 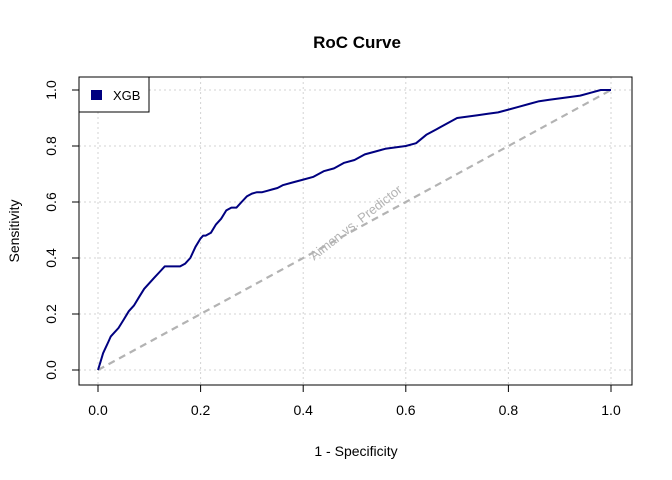 I want to click on y-tick-label: 0.8, so click(x=51, y=146).